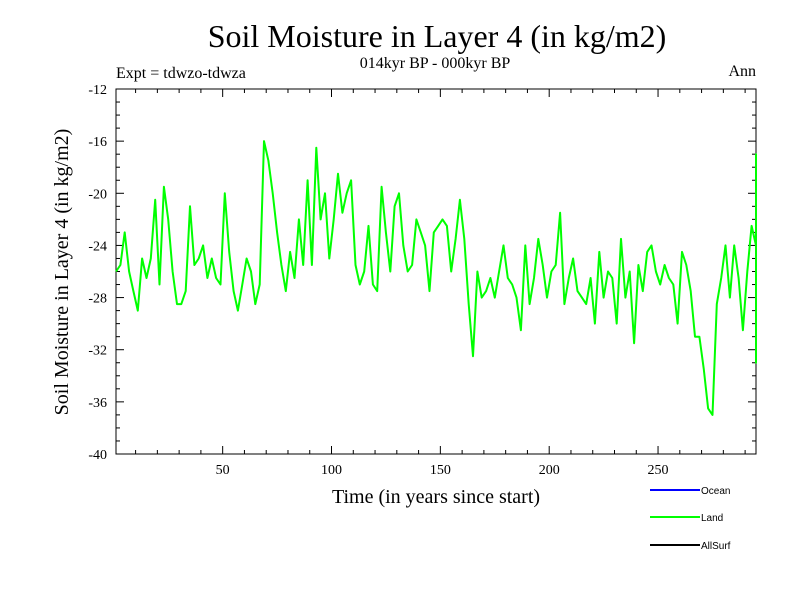 The width and height of the screenshot is (800, 600). What do you see at coordinates (62, 272) in the screenshot?
I see `y-axis-label: Soil Moisture in Layer 4 (in kg/m2)` at bounding box center [62, 272].